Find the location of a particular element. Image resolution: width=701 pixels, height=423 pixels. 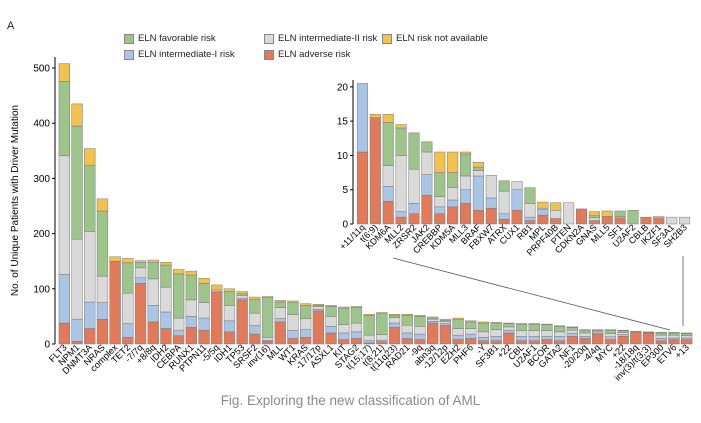

bar-myc-int1 is located at coordinates (610, 338).